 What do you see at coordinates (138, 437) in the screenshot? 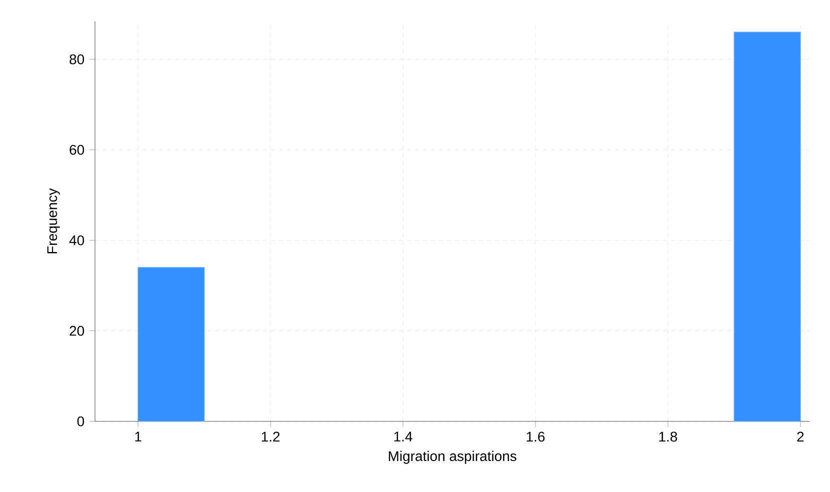
I see `x-tick-label: 1` at bounding box center [138, 437].